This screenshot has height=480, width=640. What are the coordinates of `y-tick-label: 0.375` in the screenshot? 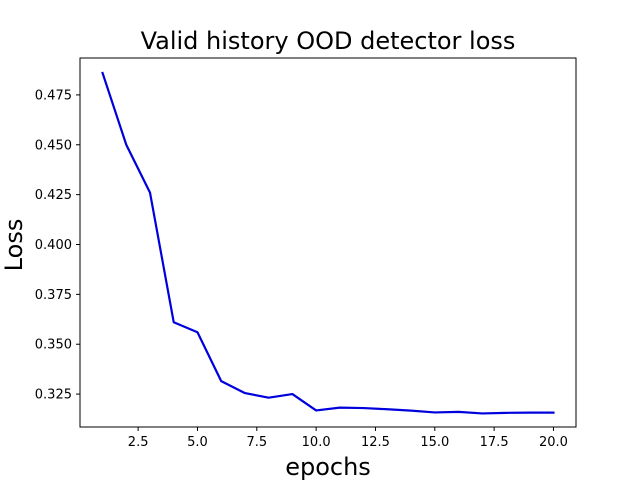 It's located at (53, 295).